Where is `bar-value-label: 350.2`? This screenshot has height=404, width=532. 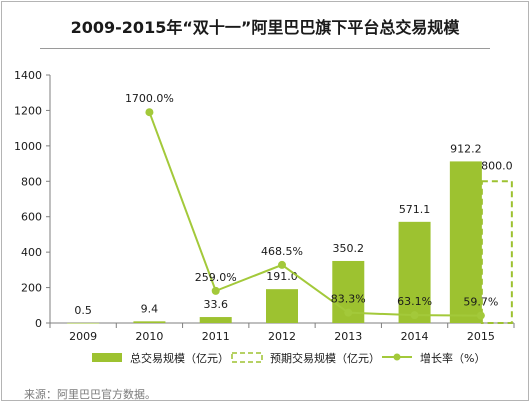 bar-value-label: 350.2 is located at coordinates (349, 248).